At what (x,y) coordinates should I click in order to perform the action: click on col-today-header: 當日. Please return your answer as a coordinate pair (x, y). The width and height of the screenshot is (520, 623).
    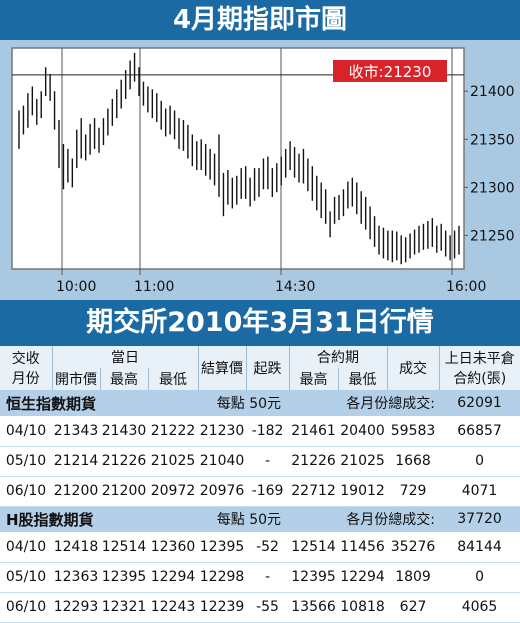
    Looking at the image, I should click on (125, 357).